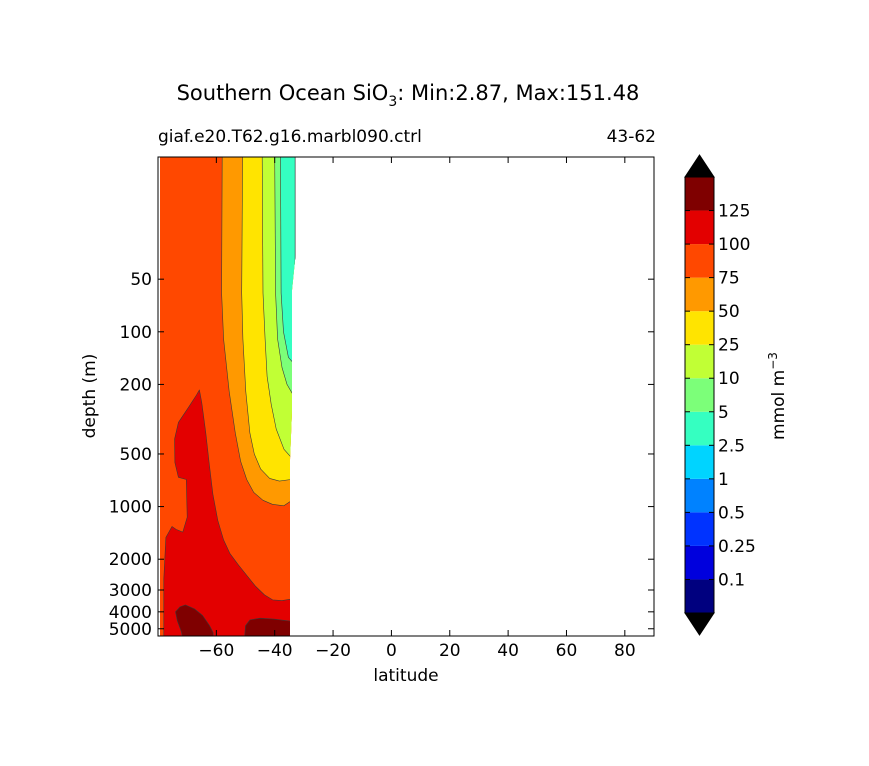 This screenshot has width=869, height=766. I want to click on colorbar-tick-label: 75, so click(729, 279).